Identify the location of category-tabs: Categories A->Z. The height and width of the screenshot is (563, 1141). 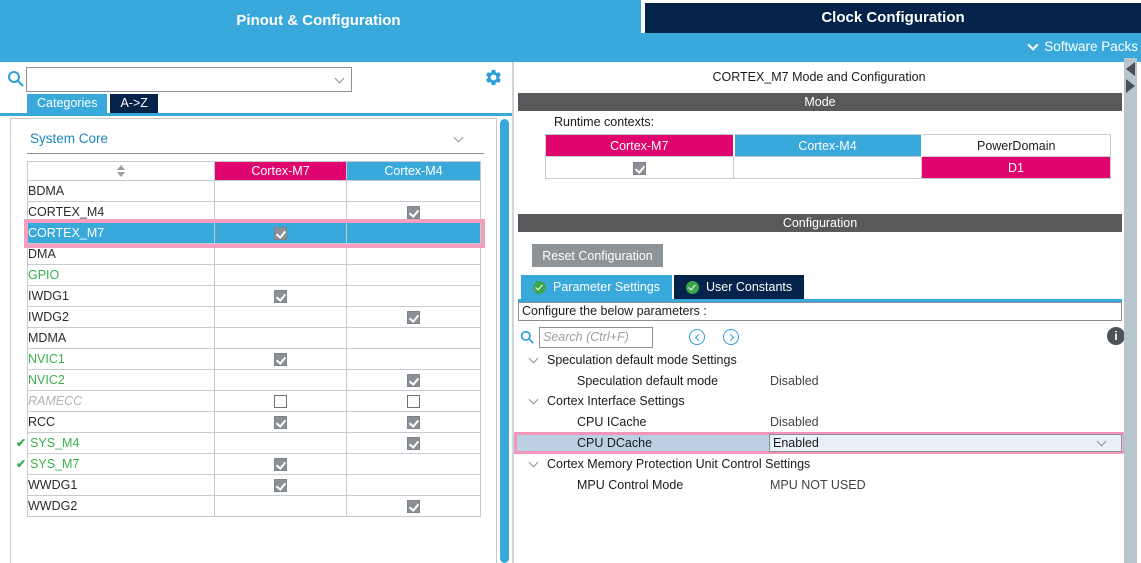
(92, 103).